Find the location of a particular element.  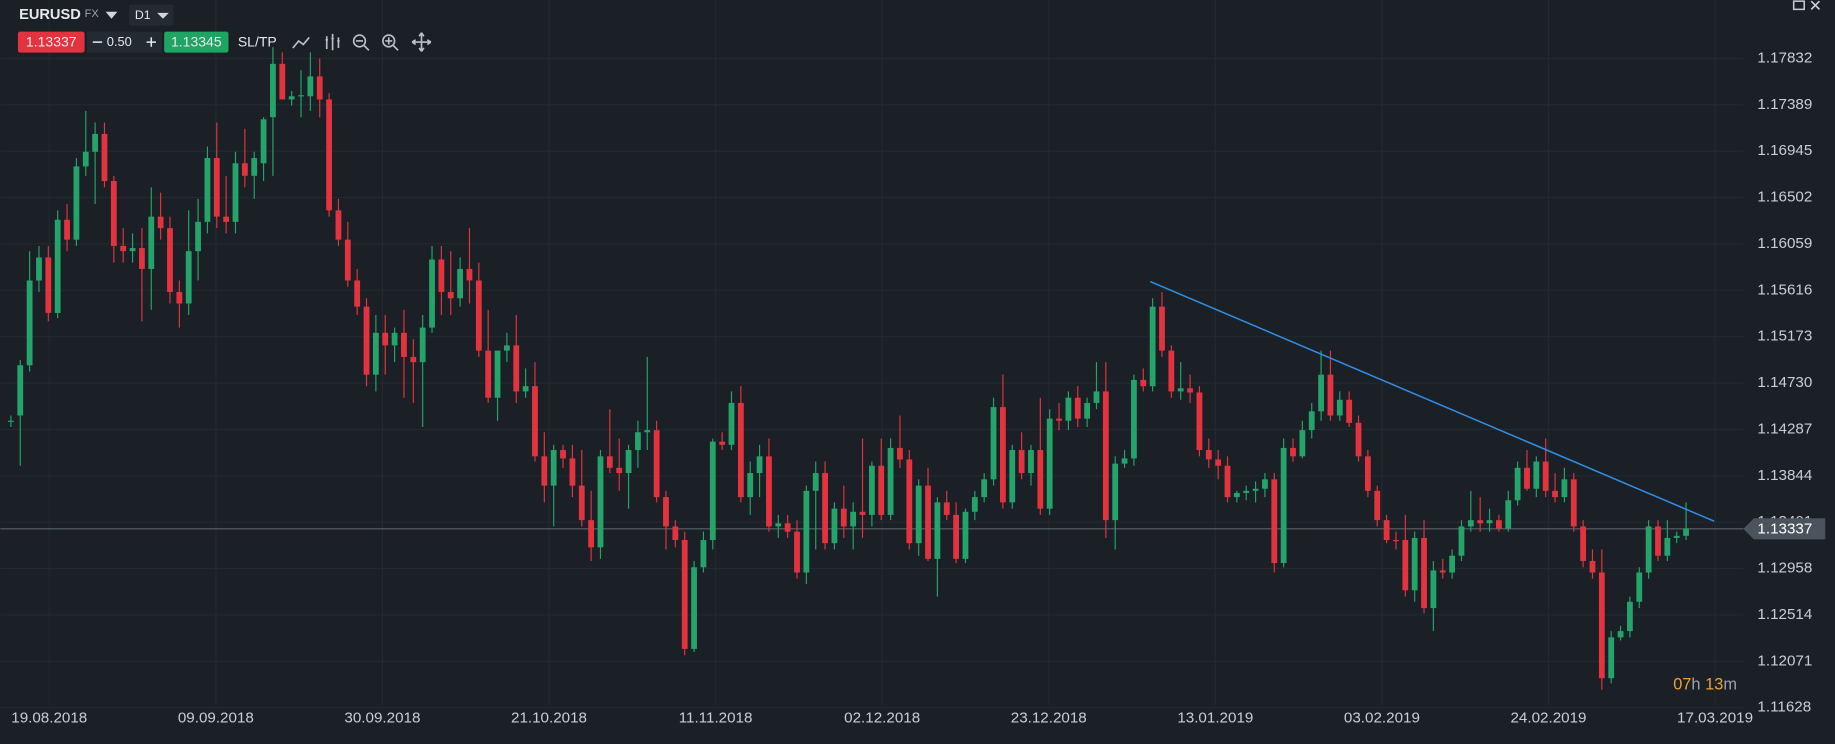

symbol-dropdown is located at coordinates (111, 15).